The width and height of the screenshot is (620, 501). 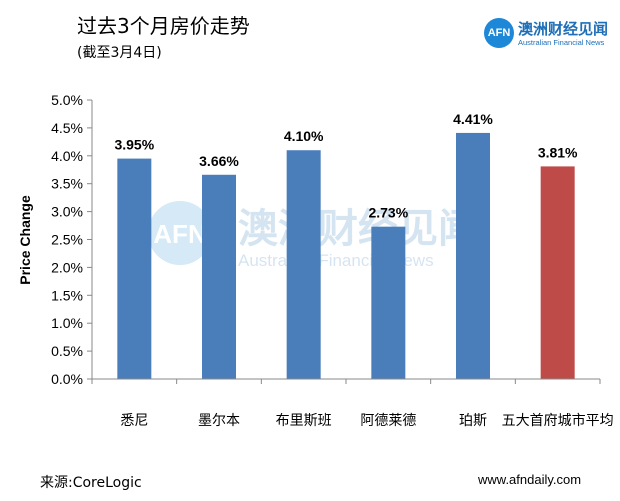 What do you see at coordinates (558, 152) in the screenshot?
I see `data-label: 3.81%` at bounding box center [558, 152].